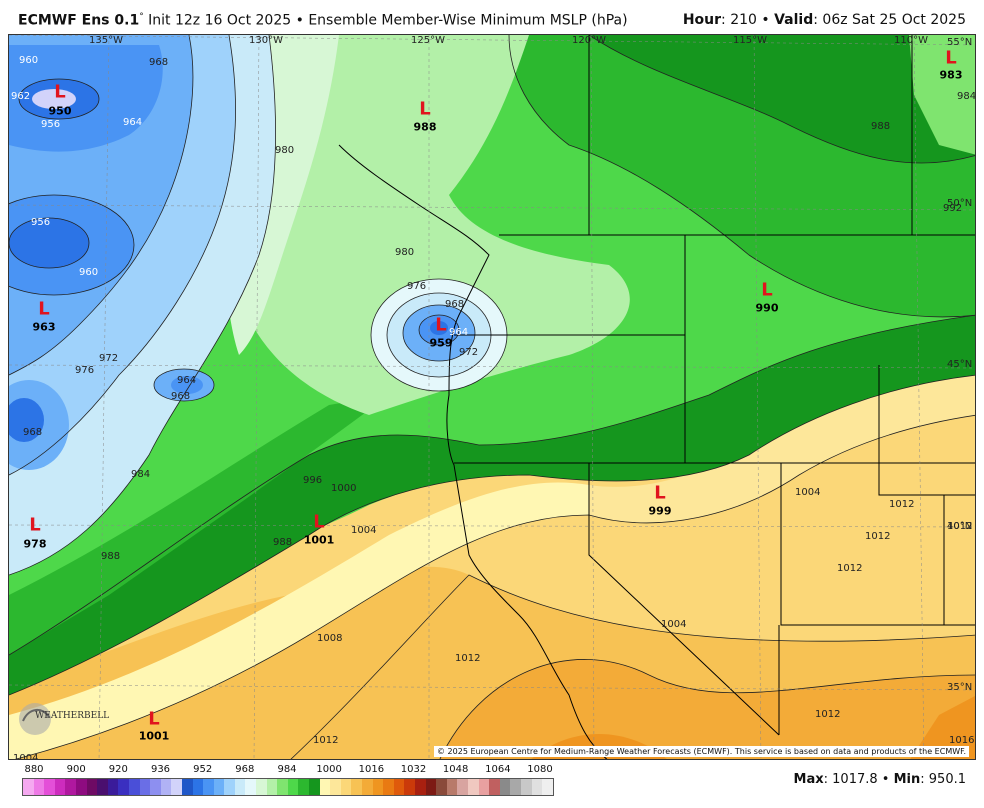 Image resolution: width=984 pixels, height=808 pixels. I want to click on min-value: 950.1, so click(947, 779).